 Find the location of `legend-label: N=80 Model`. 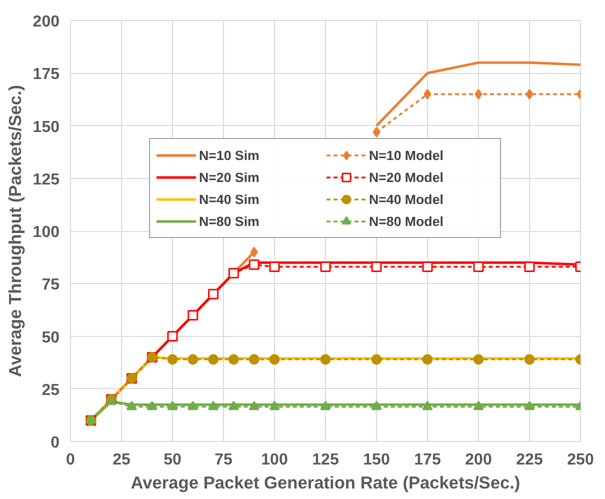

legend-label: N=80 Model is located at coordinates (406, 221).